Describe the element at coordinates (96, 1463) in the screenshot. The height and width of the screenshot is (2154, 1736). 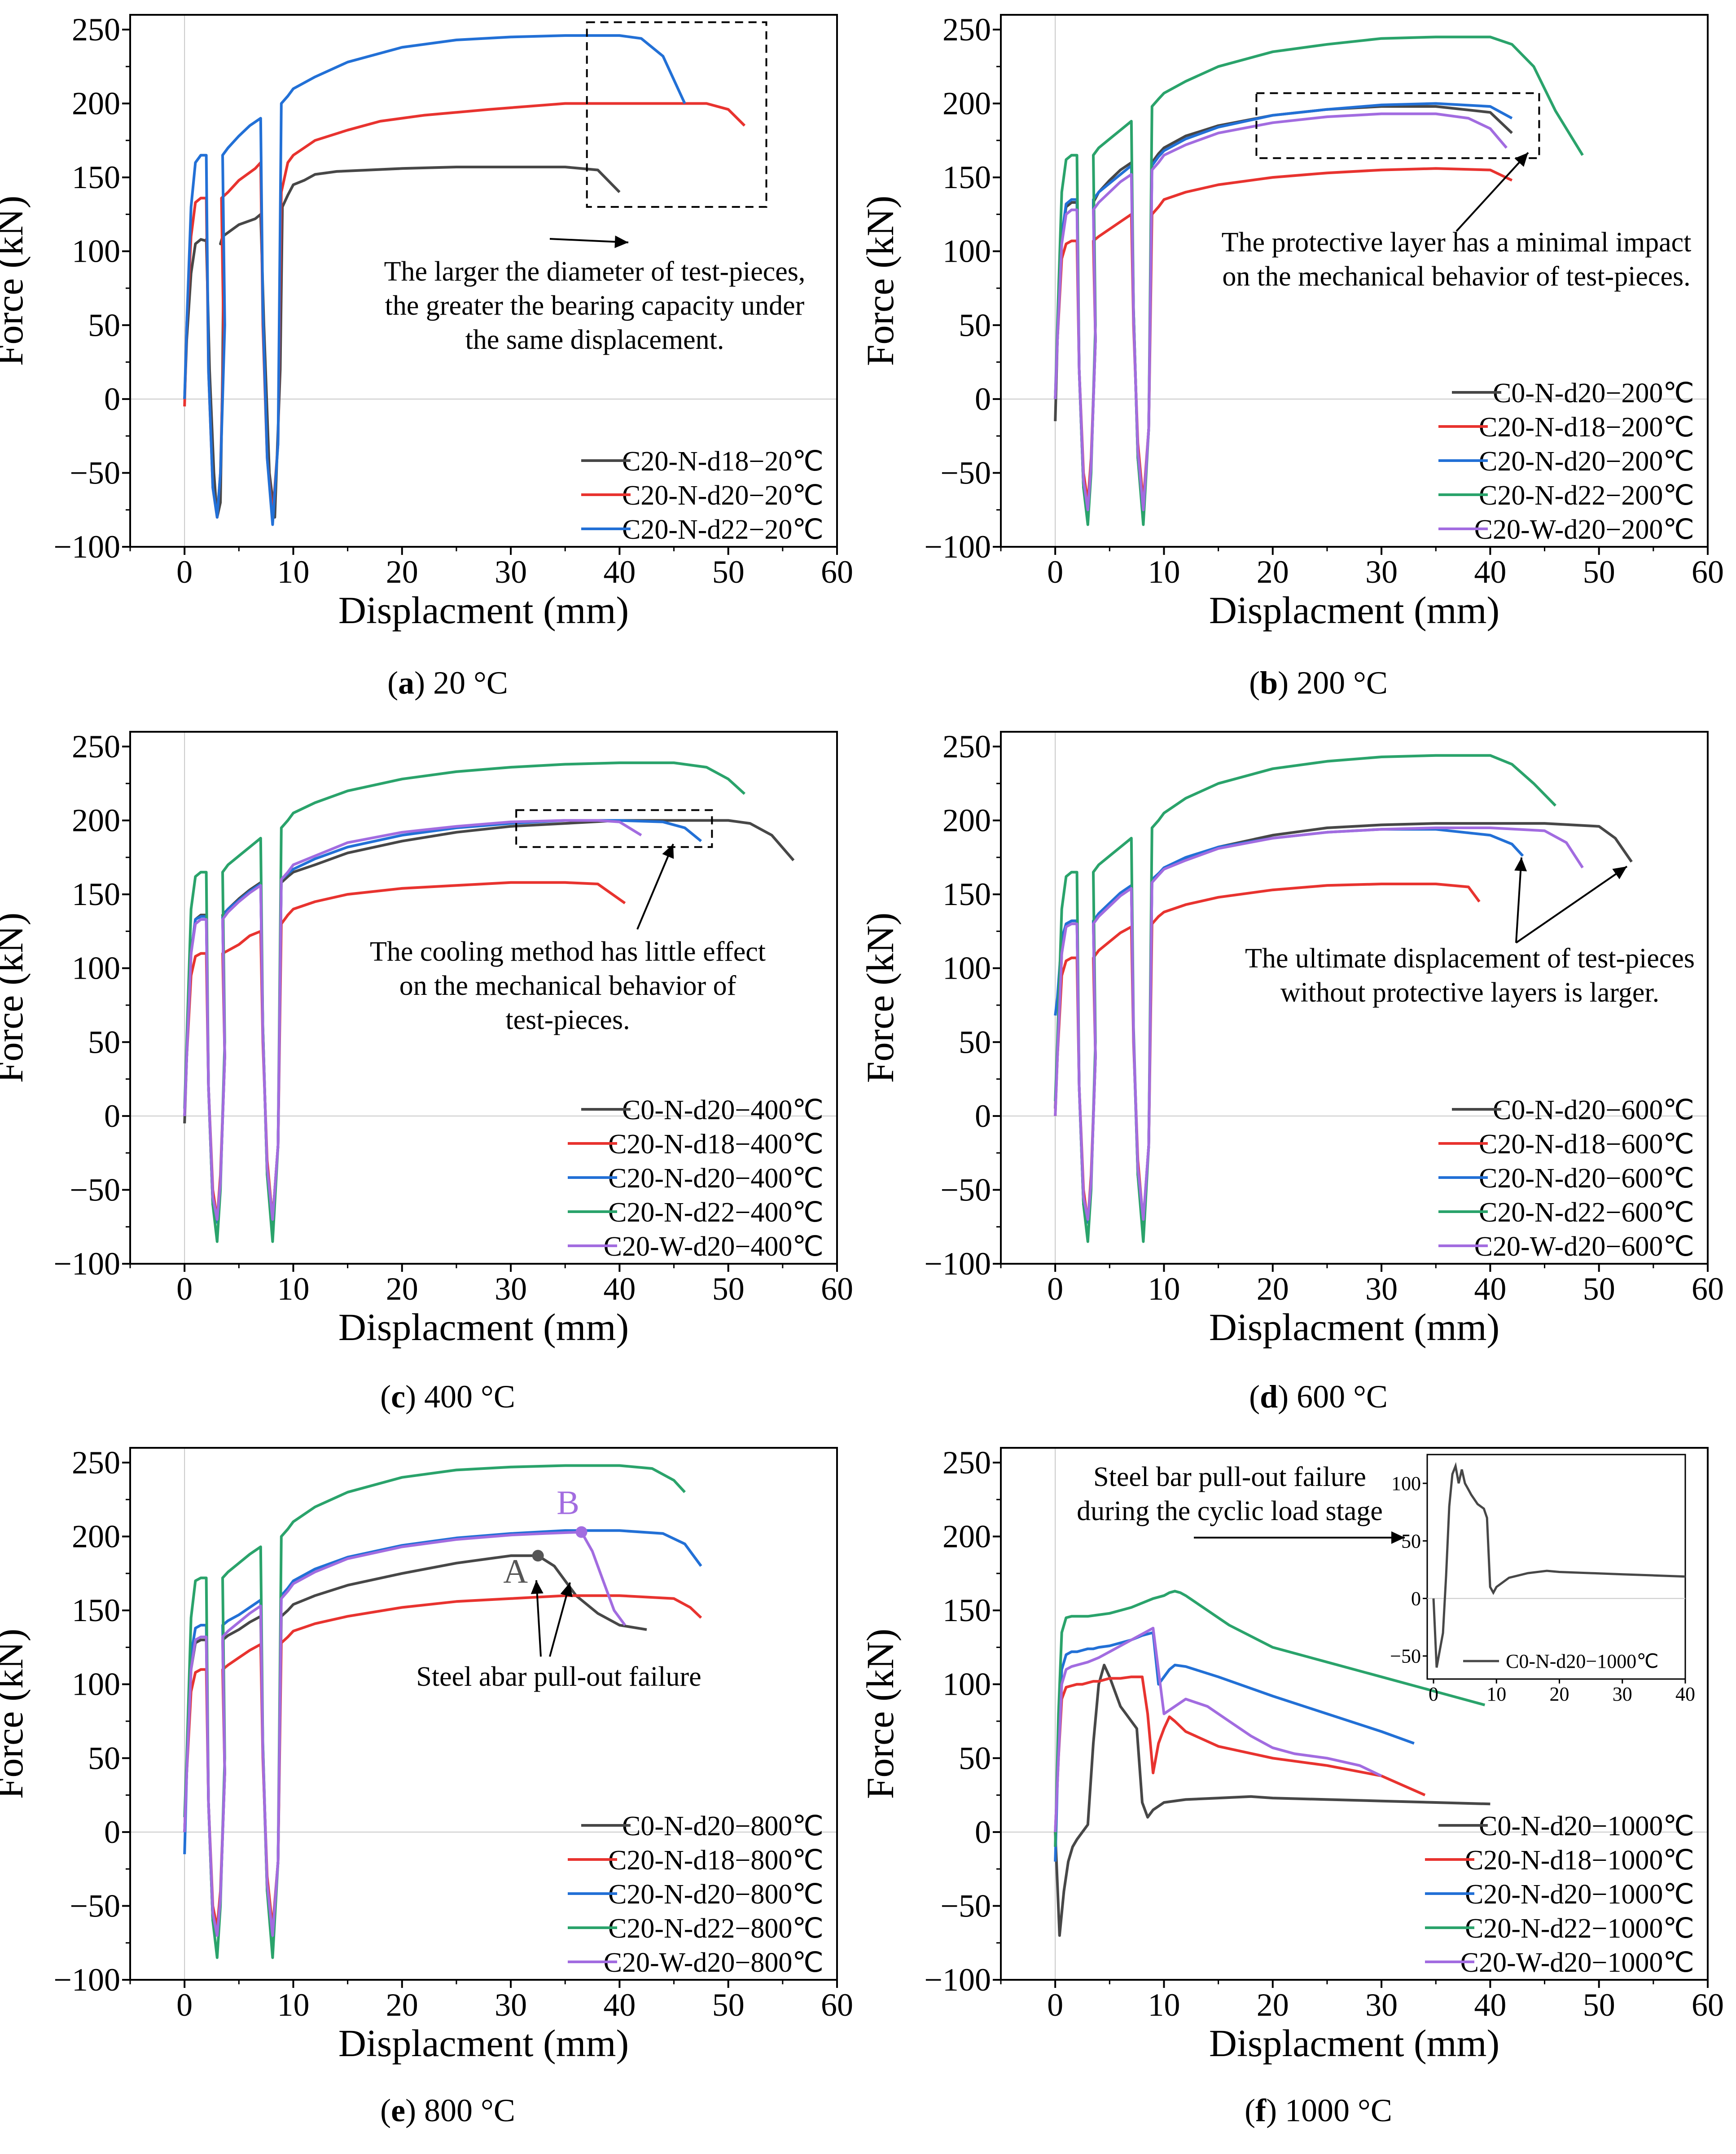
I see `y-tick-label: 250` at that location.